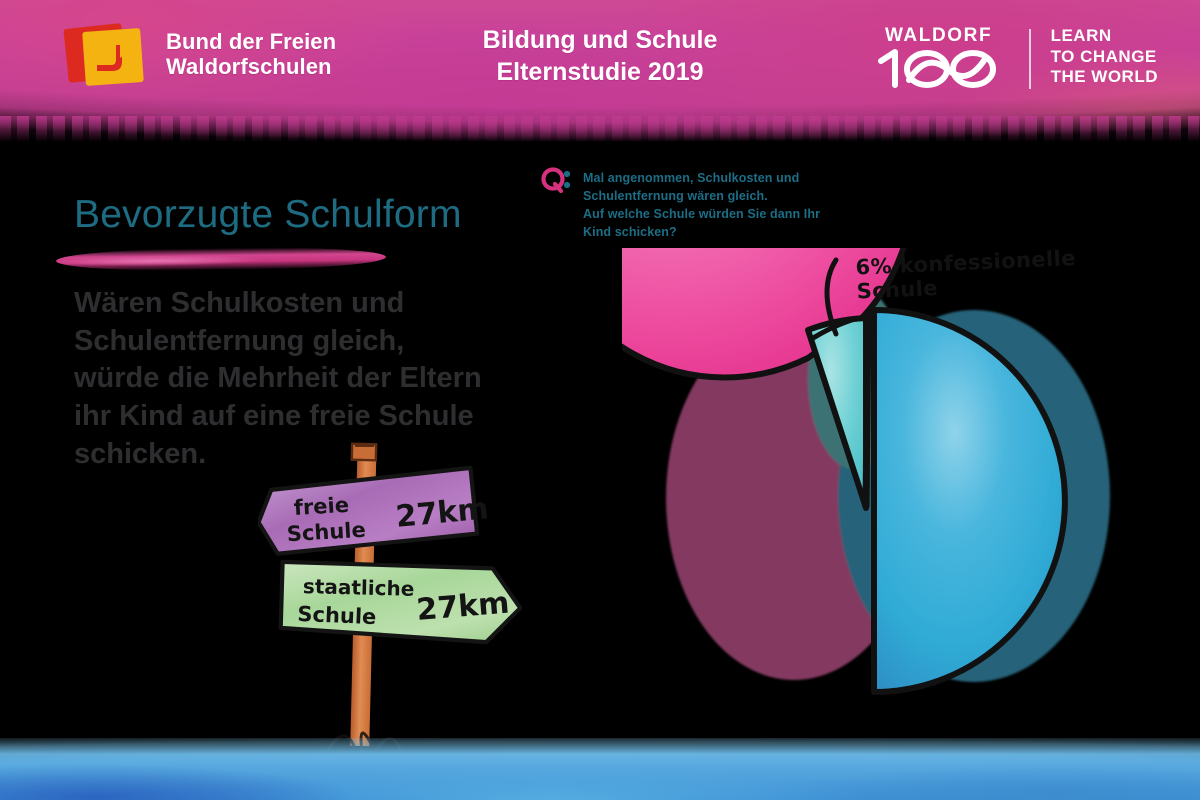 The height and width of the screenshot is (800, 1200). I want to click on brand-lockup: Bund der Freien Waldorfschulen, so click(197, 55).